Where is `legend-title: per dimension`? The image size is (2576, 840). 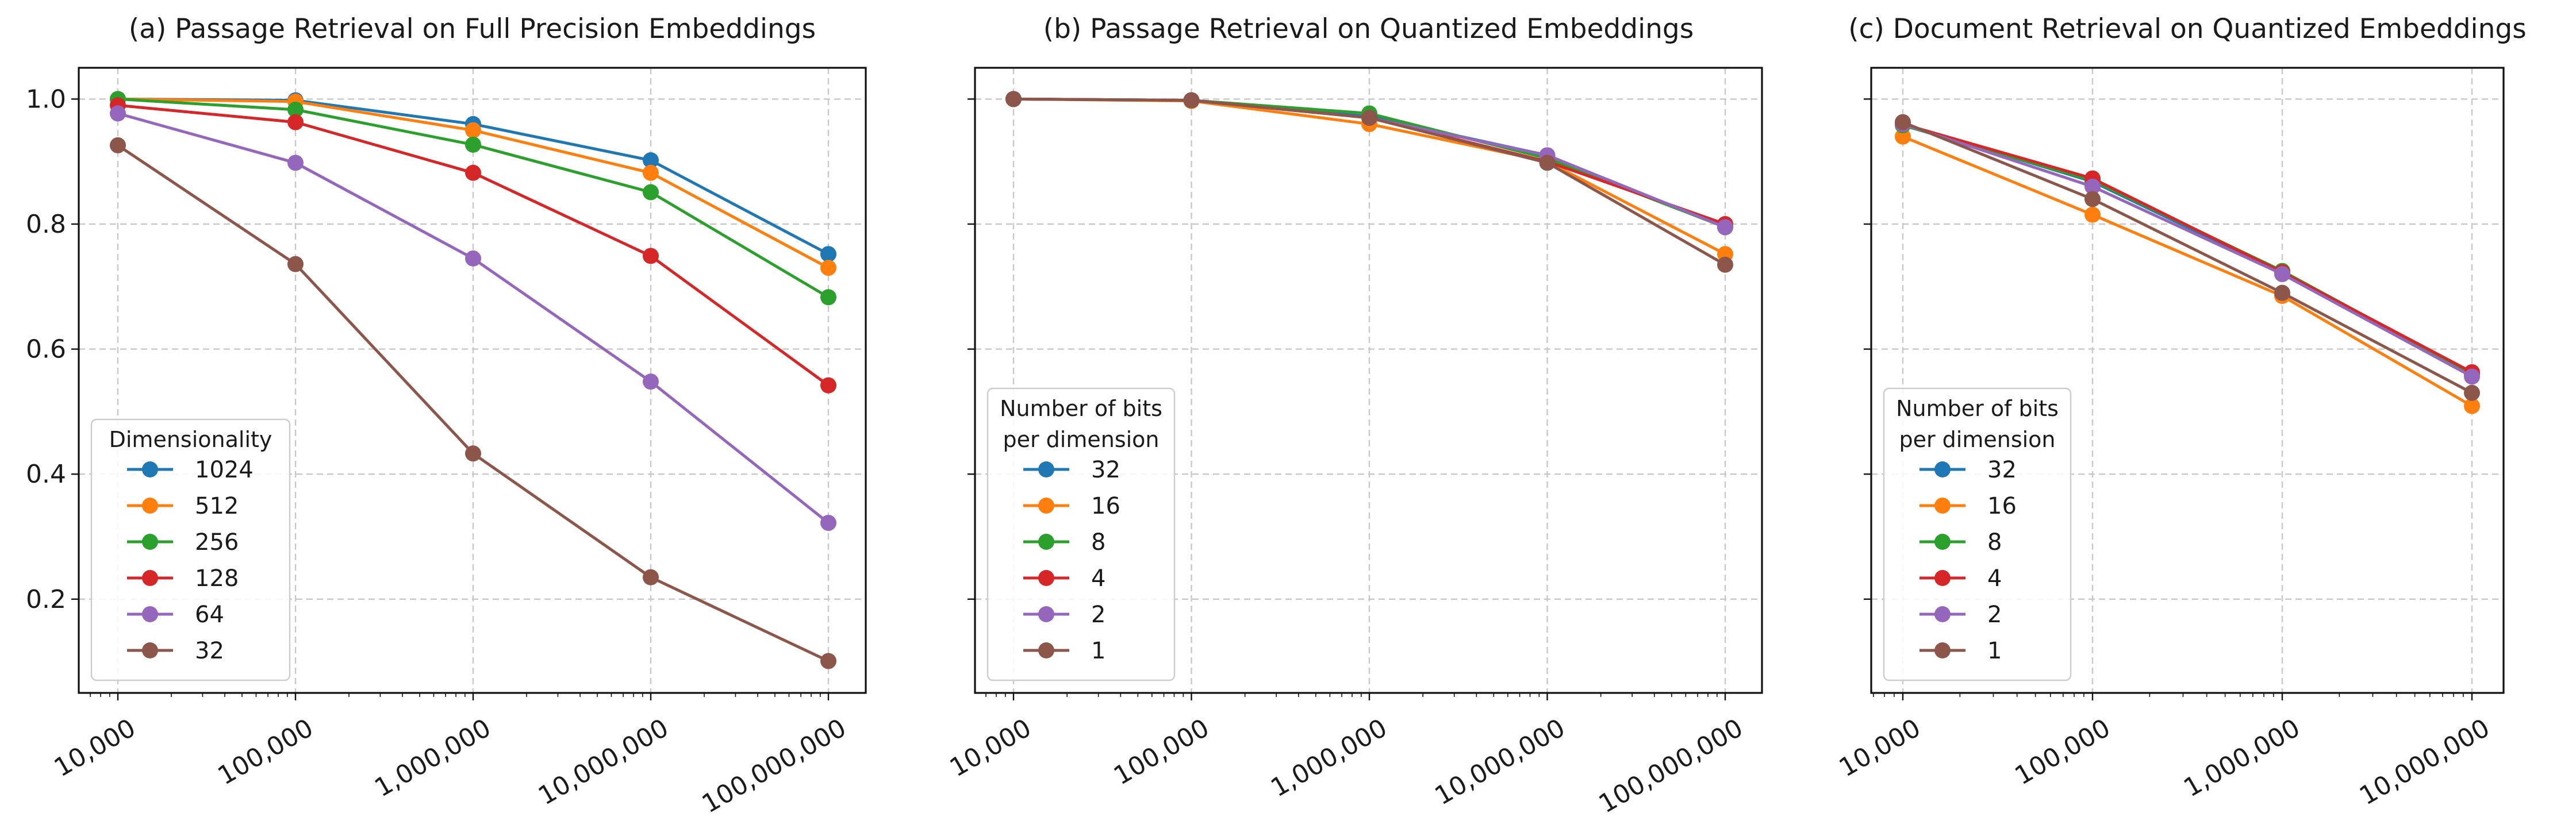
legend-title: per dimension is located at coordinates (1977, 439).